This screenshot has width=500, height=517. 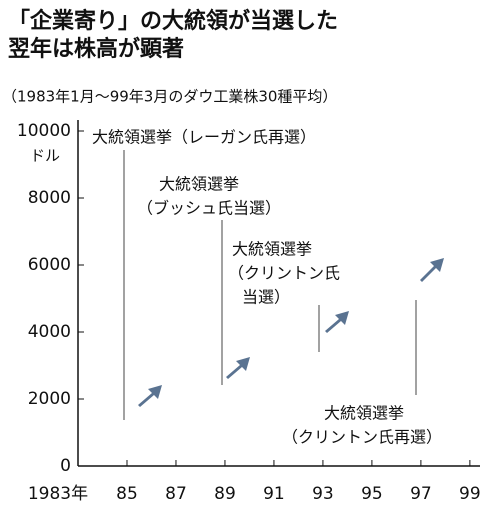 What do you see at coordinates (372, 494) in the screenshot?
I see `x-tick-label: 95` at bounding box center [372, 494].